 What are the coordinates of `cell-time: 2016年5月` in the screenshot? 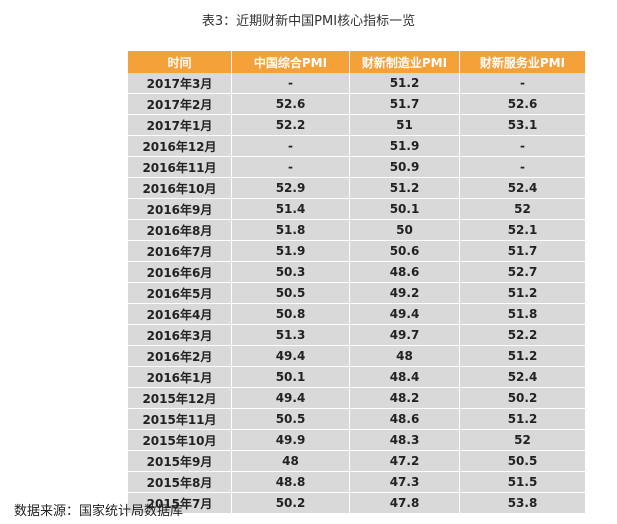 It's located at (180, 293).